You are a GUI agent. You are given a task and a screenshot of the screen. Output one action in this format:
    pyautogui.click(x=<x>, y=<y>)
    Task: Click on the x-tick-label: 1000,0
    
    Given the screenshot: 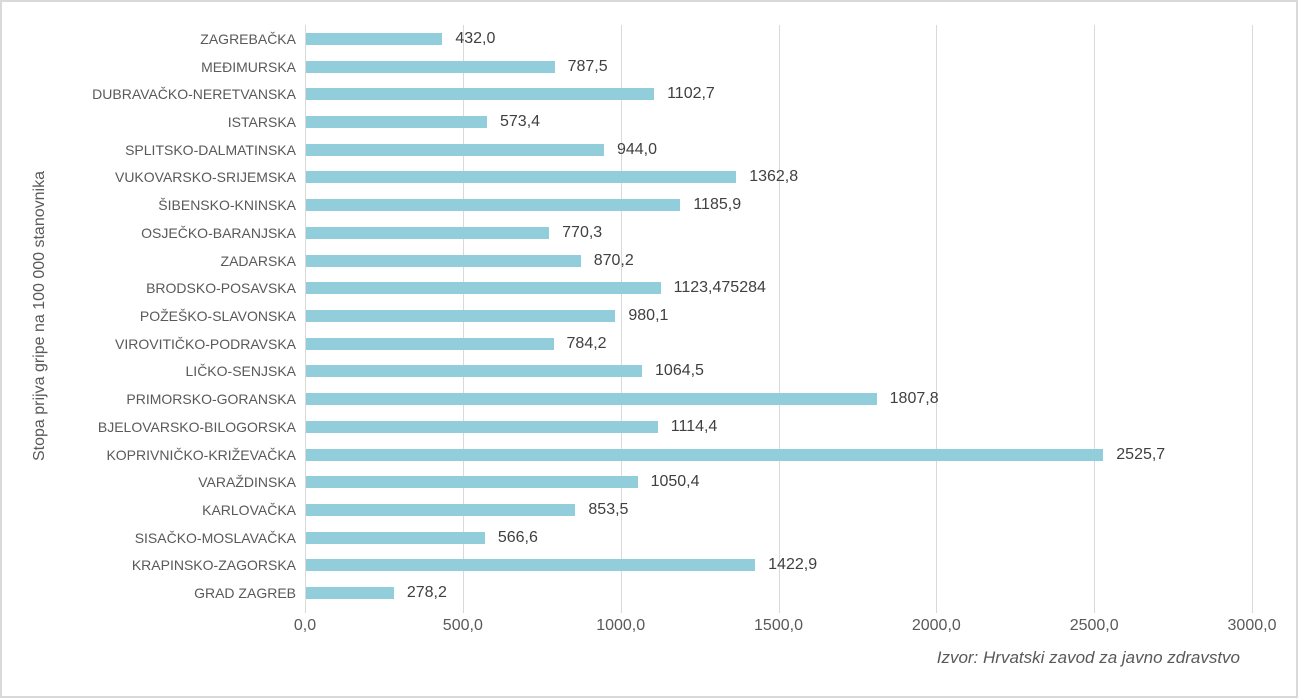 What is the action you would take?
    pyautogui.click(x=621, y=625)
    